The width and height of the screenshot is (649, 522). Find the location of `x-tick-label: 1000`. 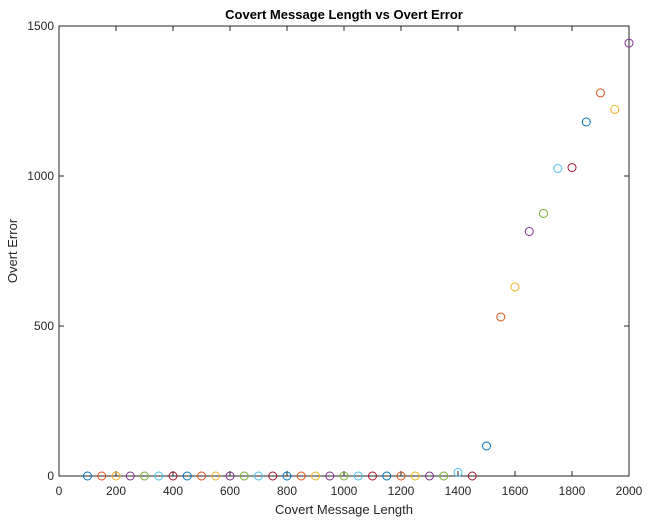

x-tick-label: 1000 is located at coordinates (344, 491).